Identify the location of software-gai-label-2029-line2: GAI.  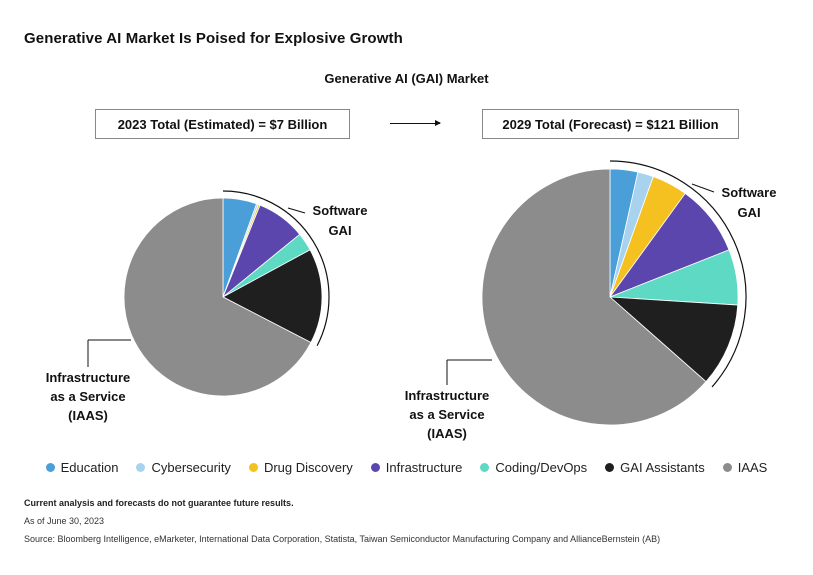
(748, 212).